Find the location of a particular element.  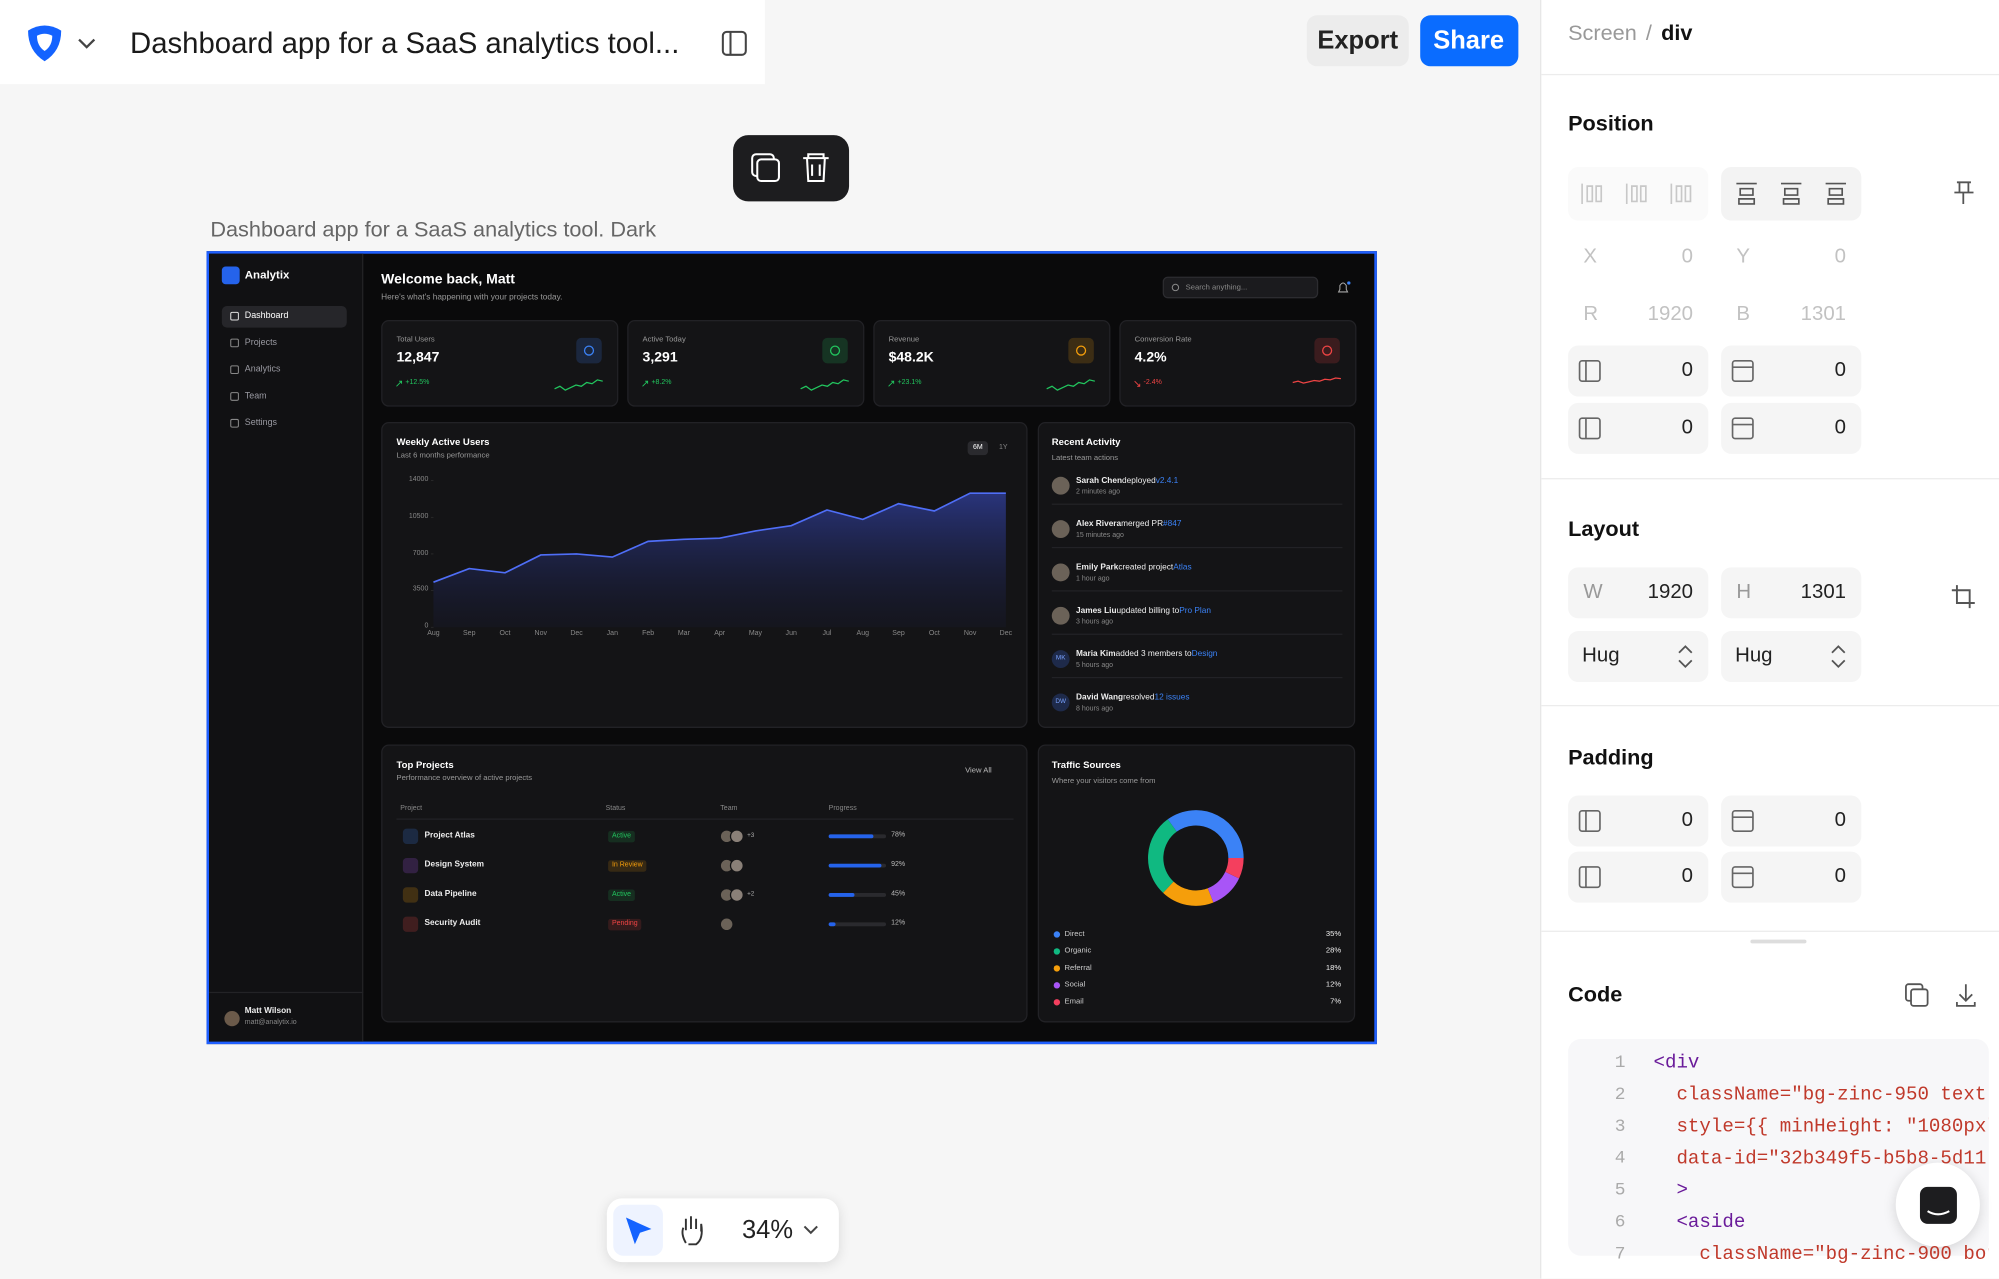

activity-name: Alex Rivera is located at coordinates (1098, 524).